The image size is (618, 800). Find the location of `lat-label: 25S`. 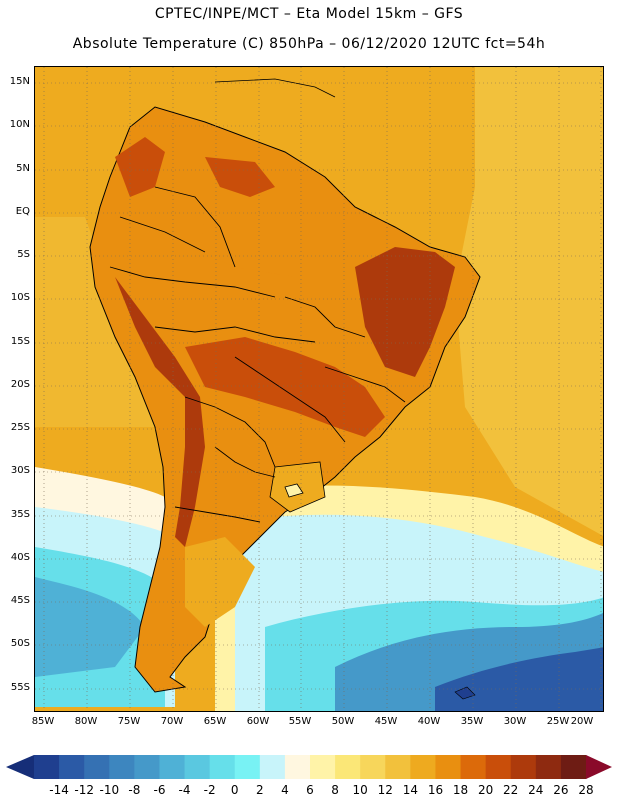

lat-label: 25S is located at coordinates (20, 427).